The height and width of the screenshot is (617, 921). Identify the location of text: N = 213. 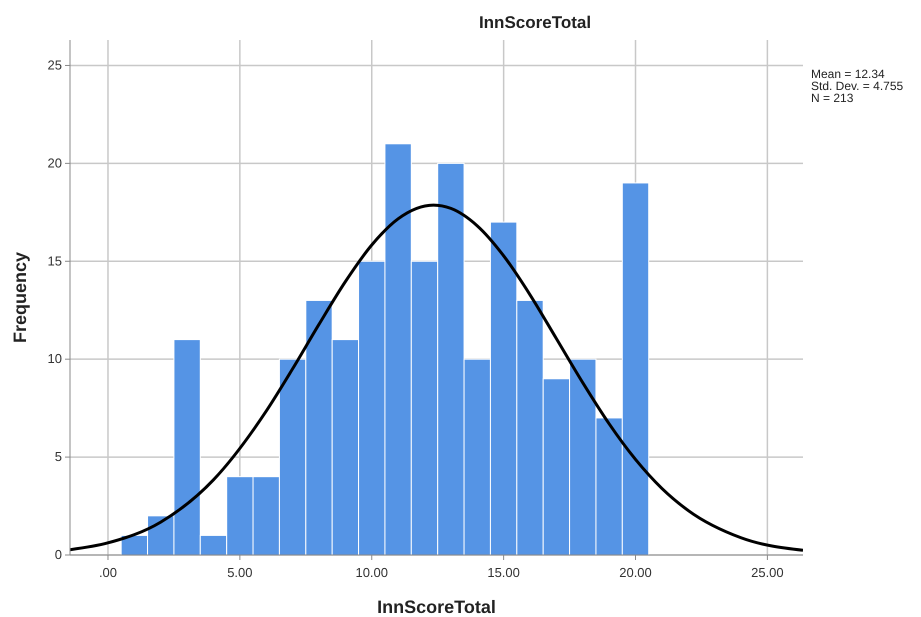
(832, 98).